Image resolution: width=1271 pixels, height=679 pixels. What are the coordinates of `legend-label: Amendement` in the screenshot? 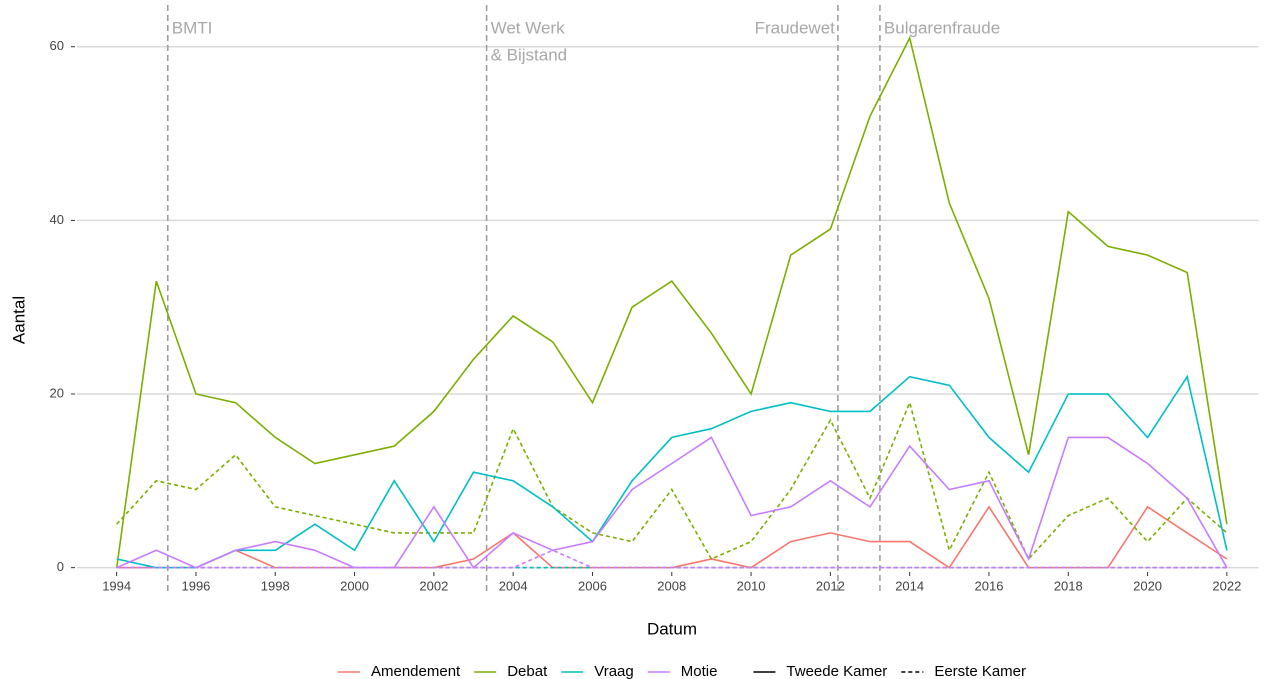 It's located at (416, 671).